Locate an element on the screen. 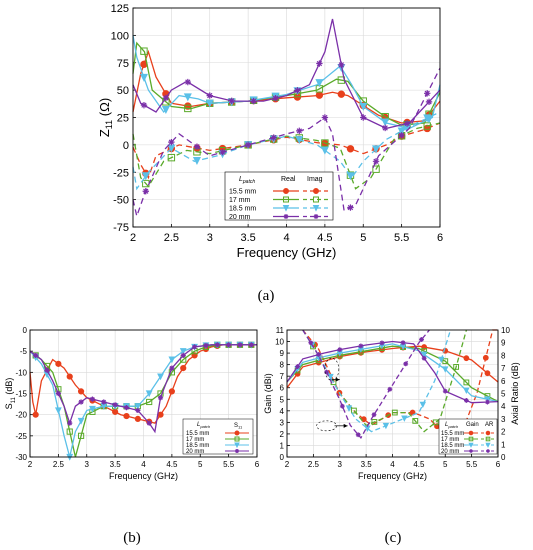  chart-c-gain-annotation-ellipse is located at coordinates (332, 369).